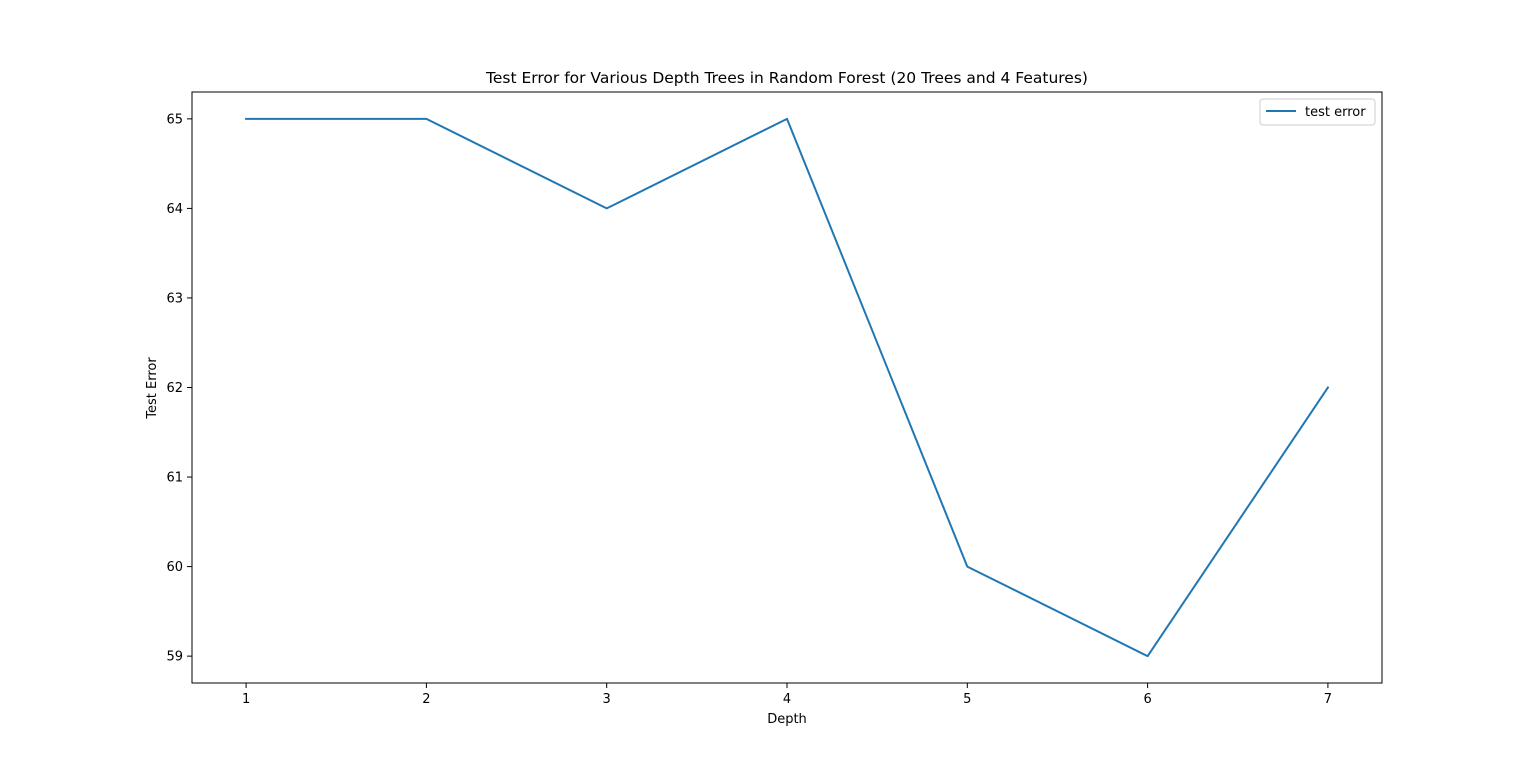  Describe the element at coordinates (1328, 699) in the screenshot. I see `x-tick-label: 7` at that location.